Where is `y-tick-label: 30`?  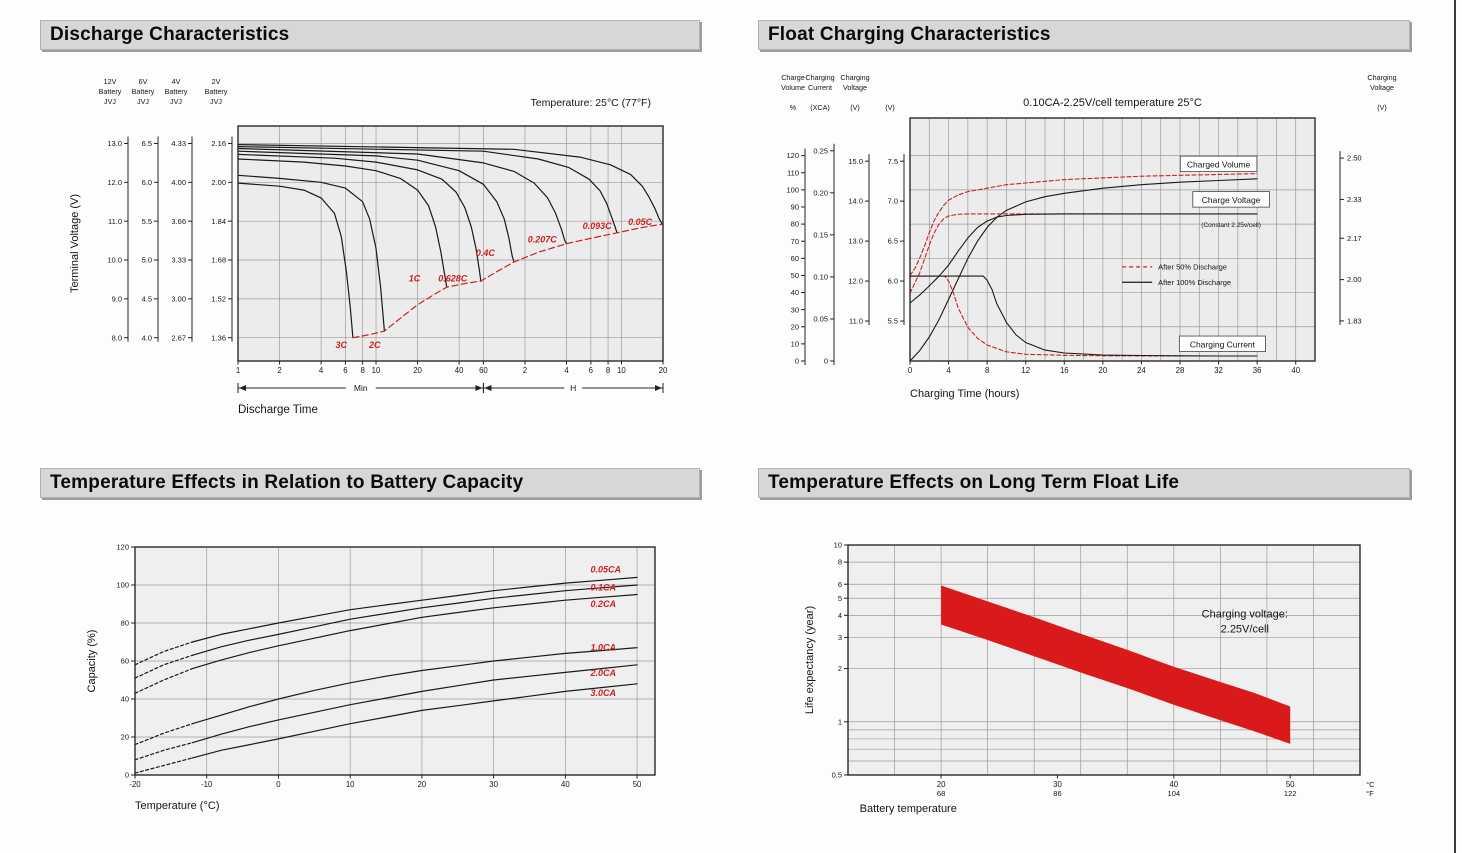
y-tick-label: 30 is located at coordinates (795, 309).